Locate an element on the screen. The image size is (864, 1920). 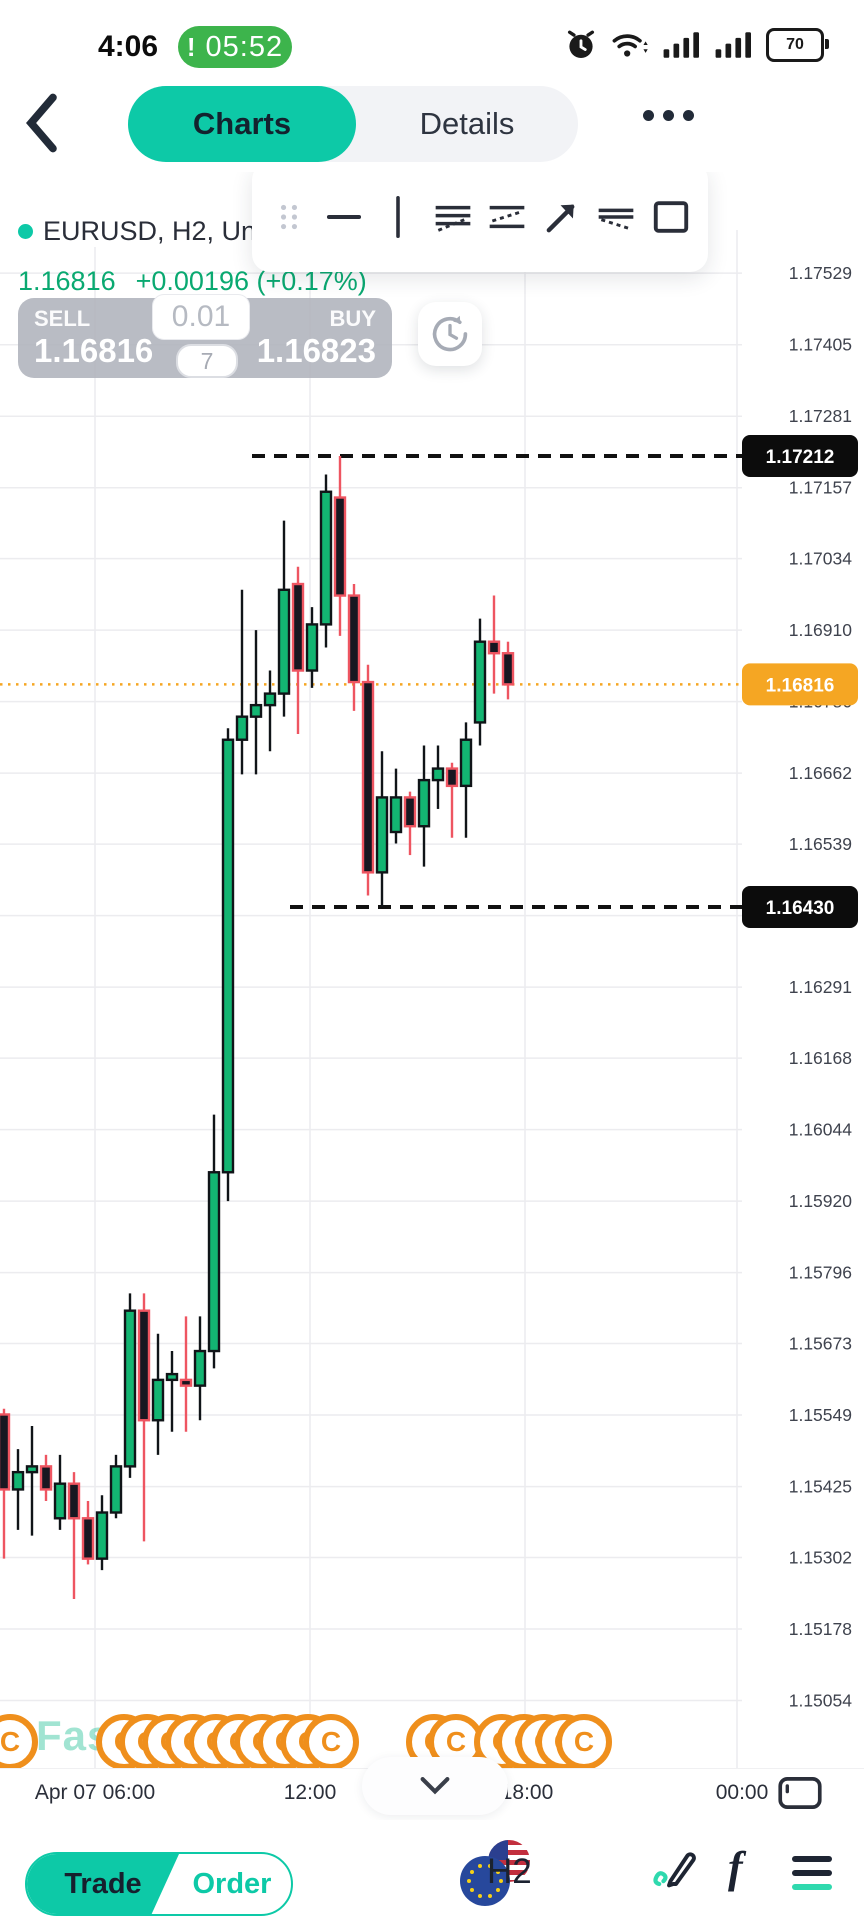
trade-tab: Trade is located at coordinates (103, 1884).